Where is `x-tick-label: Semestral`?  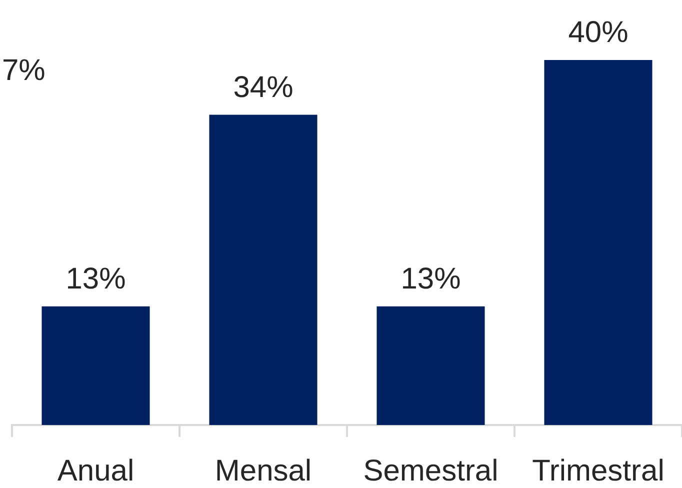 x-tick-label: Semestral is located at coordinates (430, 471).